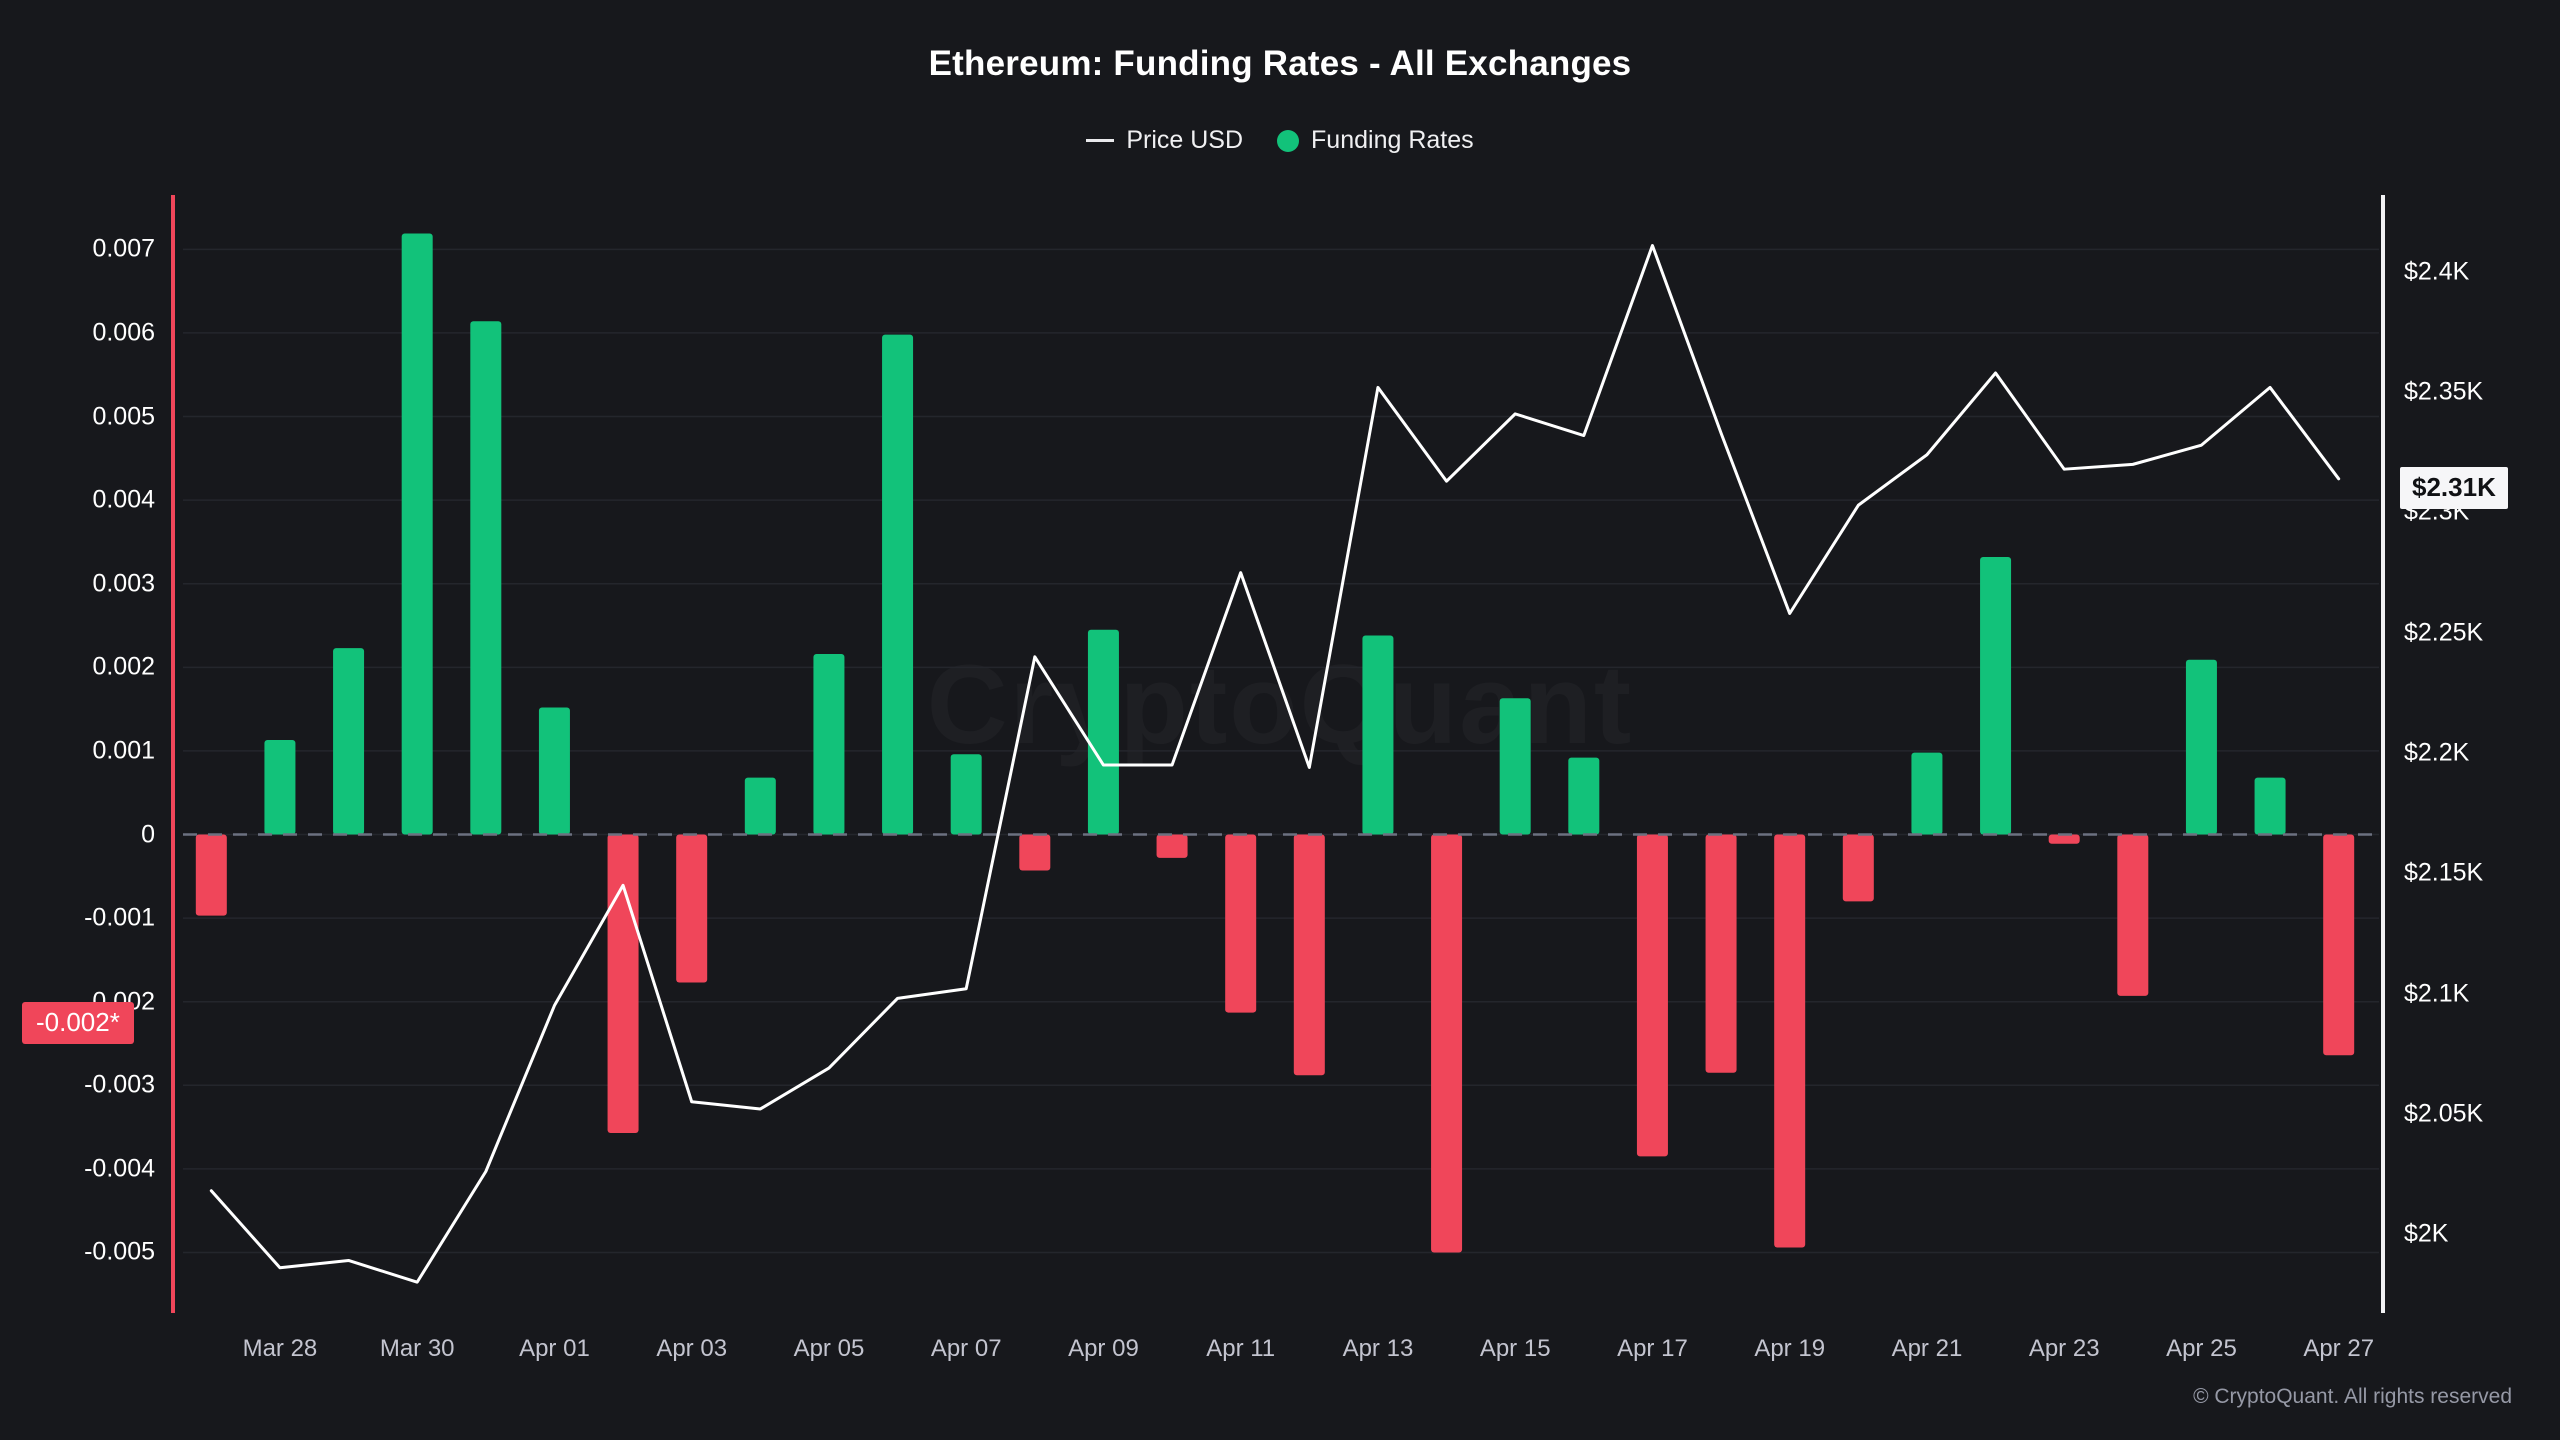 Image resolution: width=2560 pixels, height=1440 pixels. Describe the element at coordinates (123, 750) in the screenshot. I see `left-axis-tick-label: 0.001` at that location.